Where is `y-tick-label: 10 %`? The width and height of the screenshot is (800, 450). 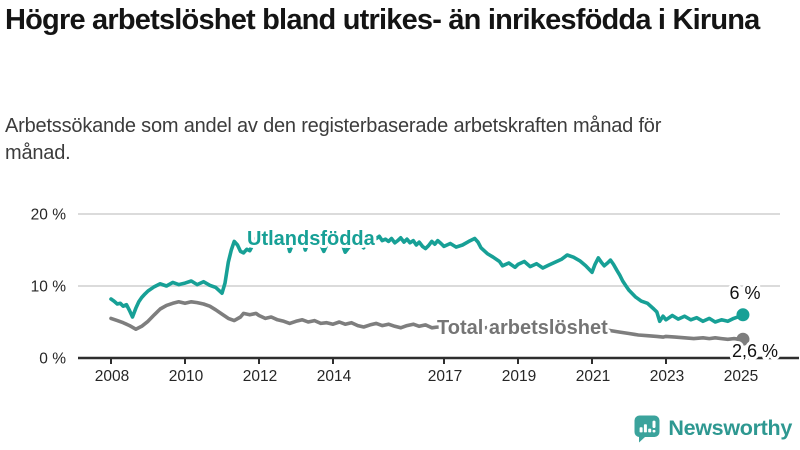 y-tick-label: 10 % is located at coordinates (49, 287).